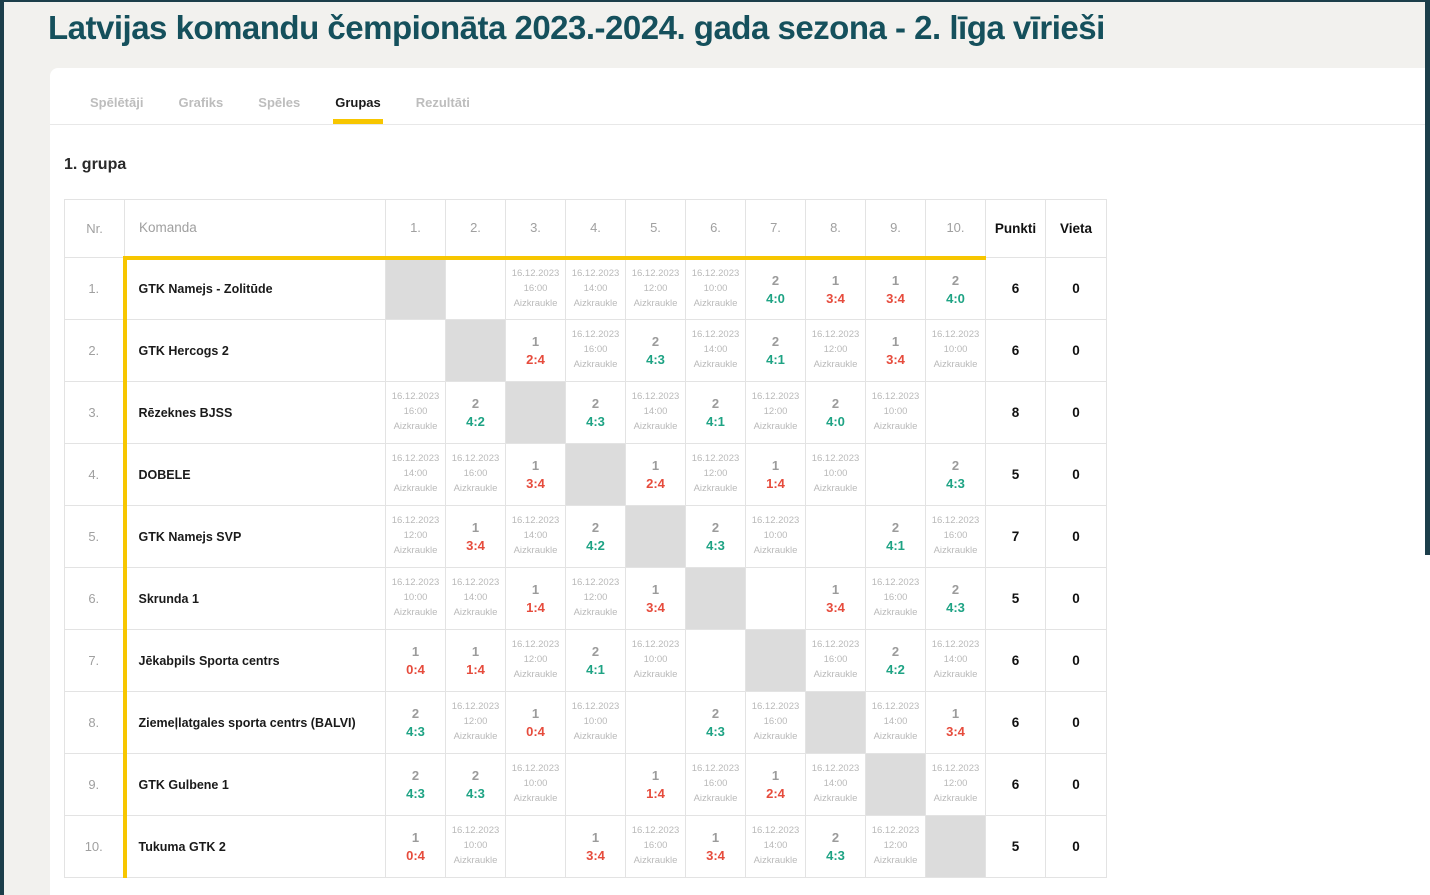  Describe the element at coordinates (442, 102) in the screenshot. I see `tab-results: Rezultāti` at that location.